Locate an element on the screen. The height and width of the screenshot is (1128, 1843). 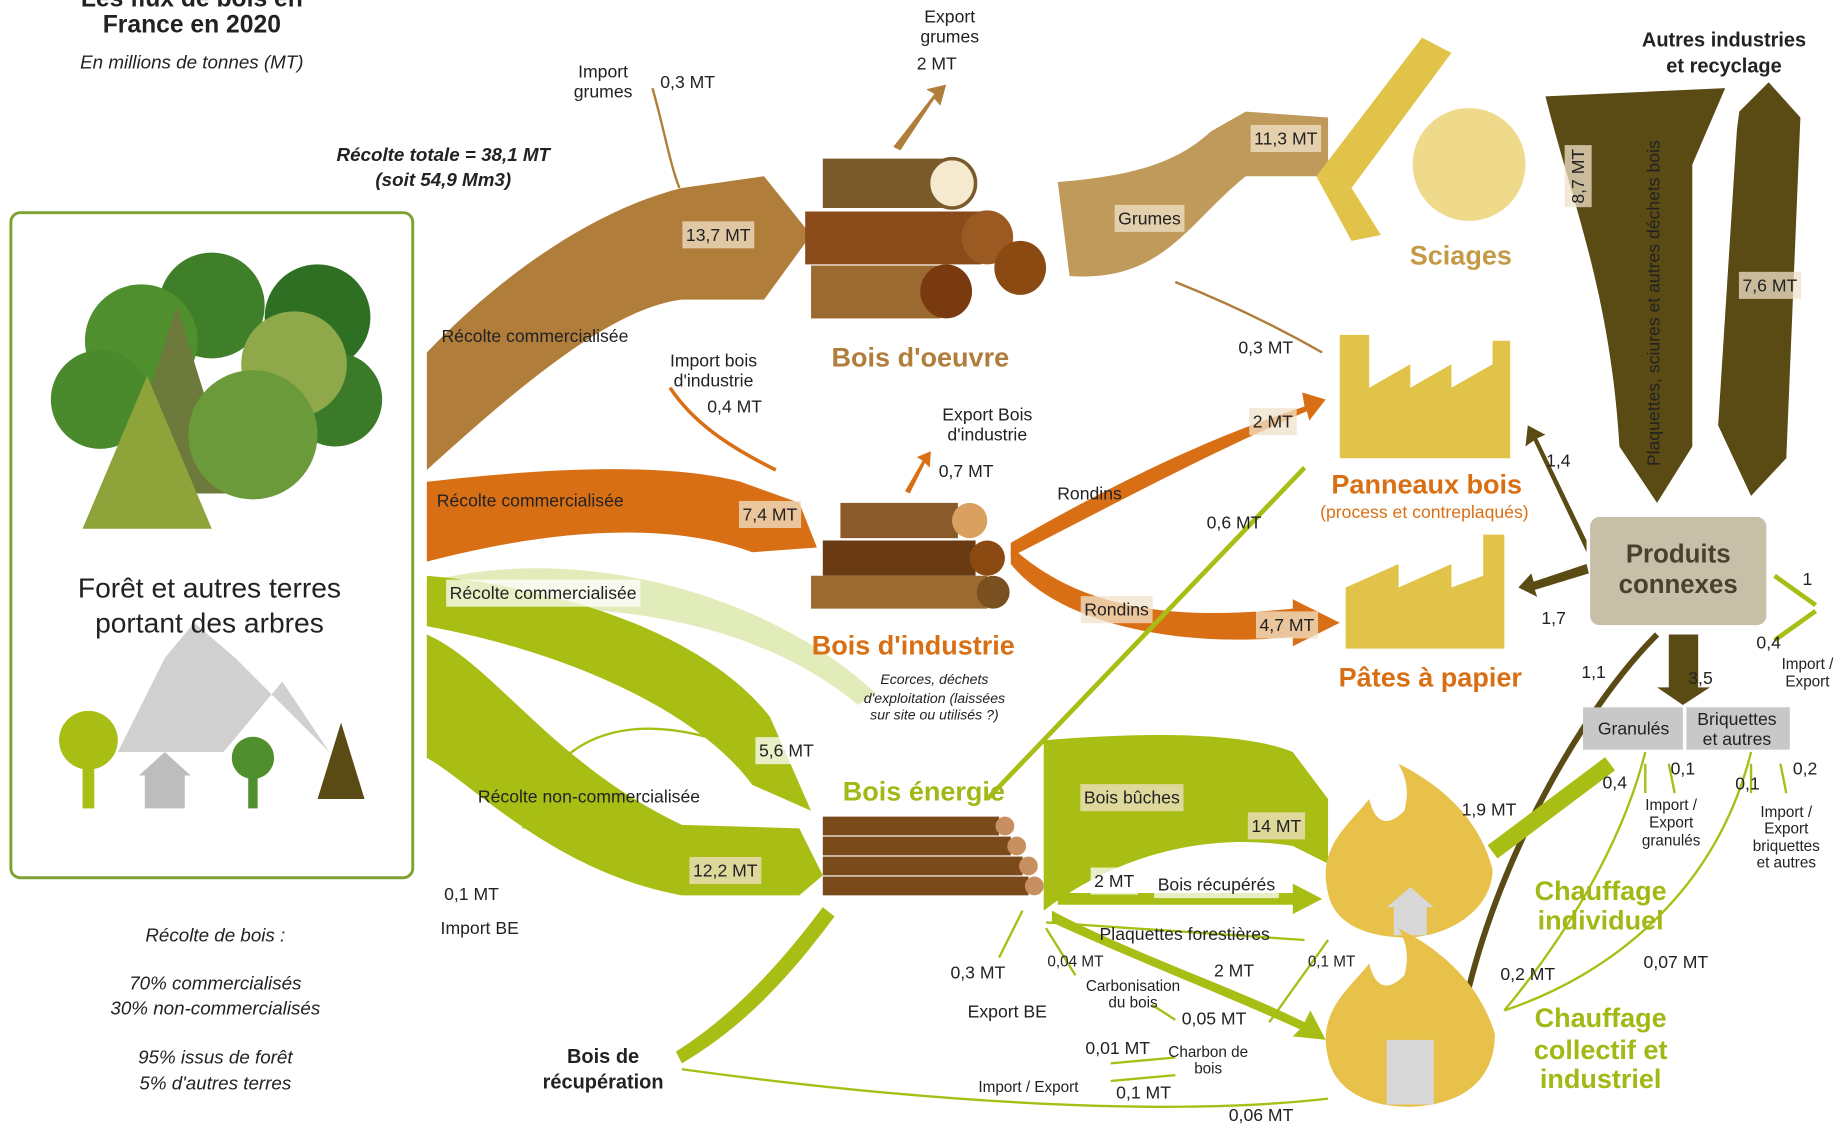
title: Pâtes à papier is located at coordinates (1431, 677).